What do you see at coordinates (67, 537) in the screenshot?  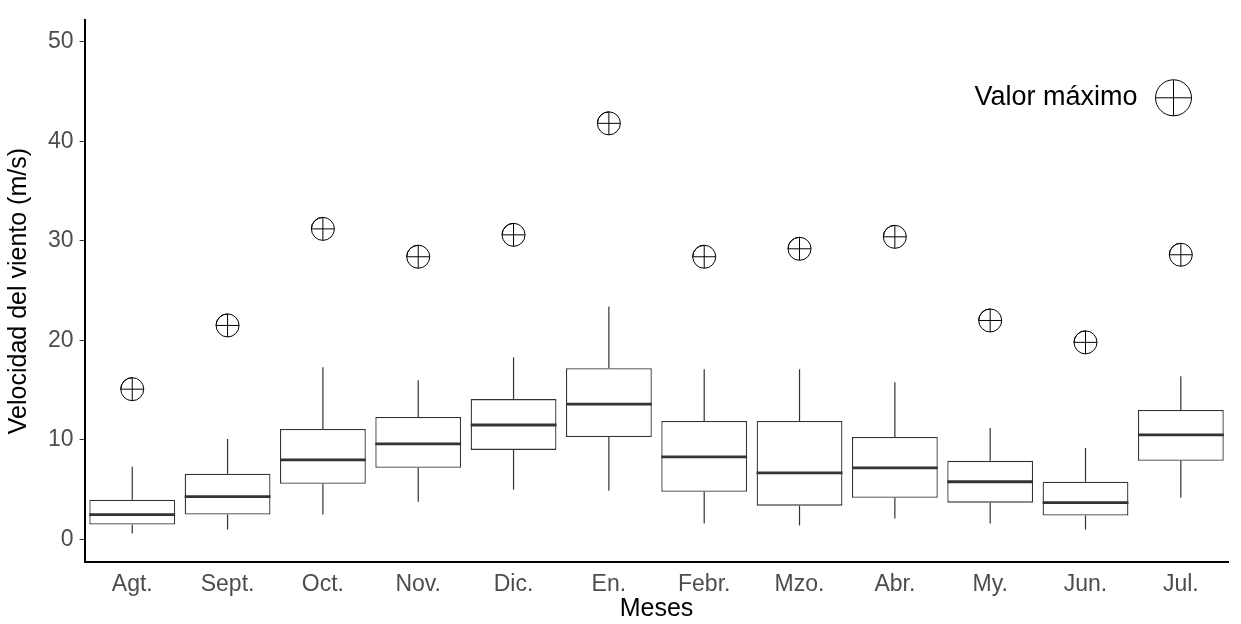 I see `y-tick-label: 0` at bounding box center [67, 537].